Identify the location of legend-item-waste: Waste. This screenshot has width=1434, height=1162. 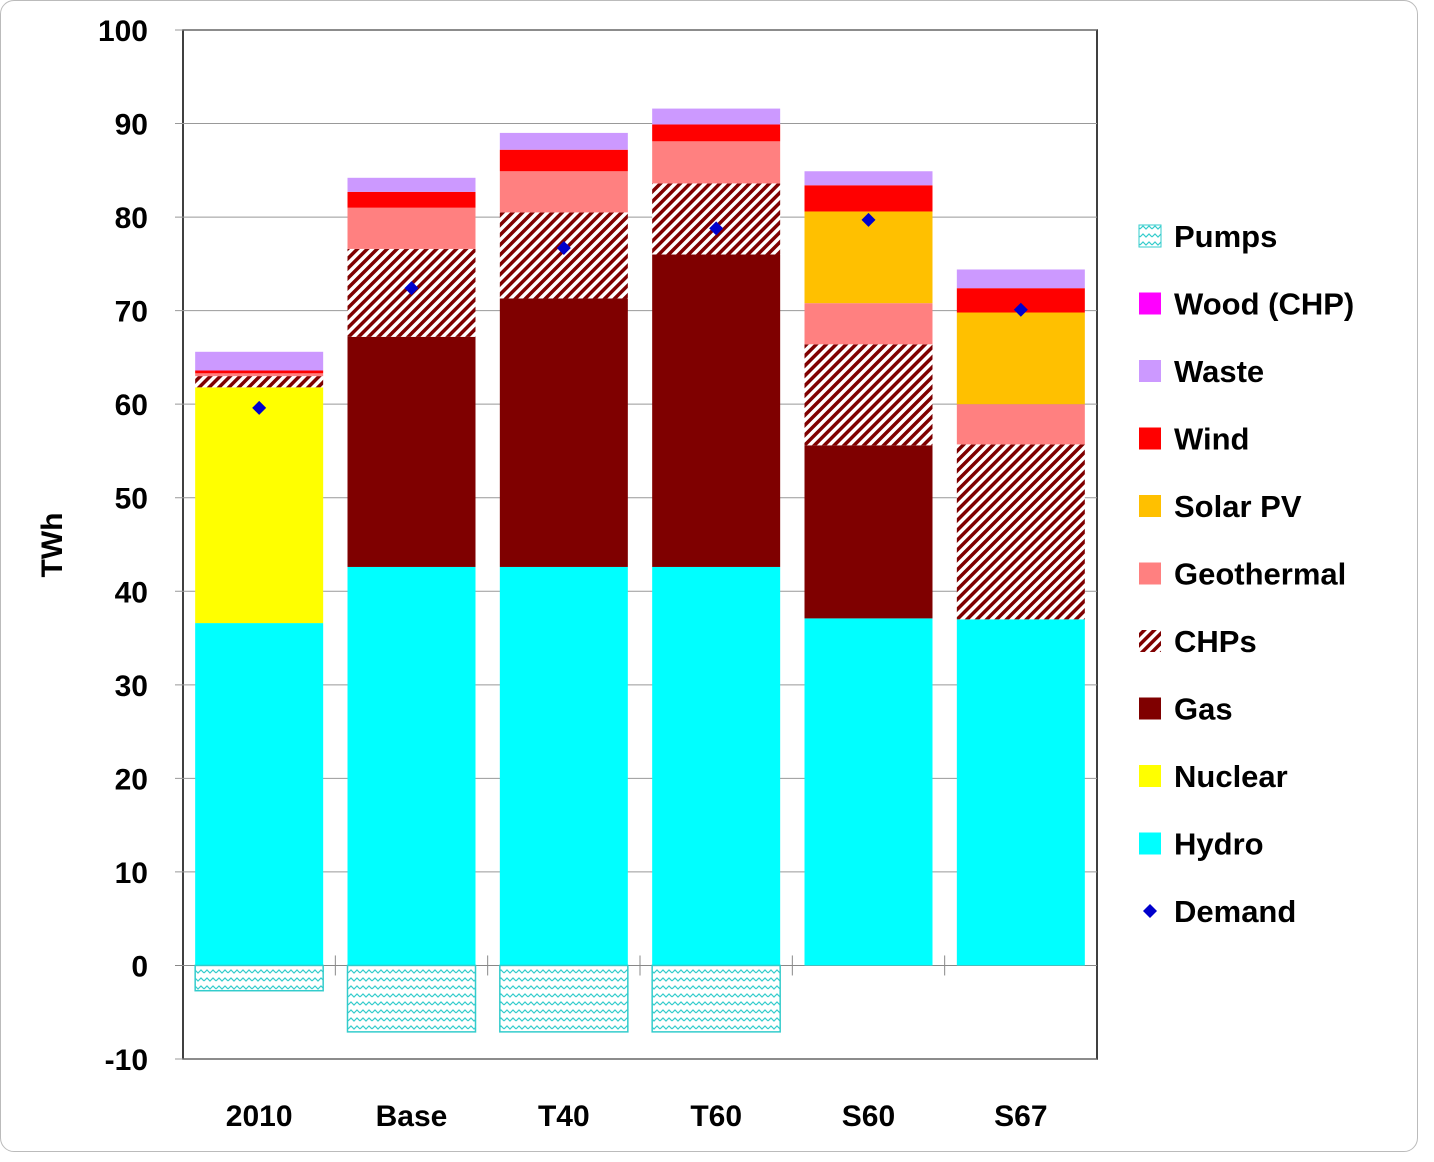
(1201, 371).